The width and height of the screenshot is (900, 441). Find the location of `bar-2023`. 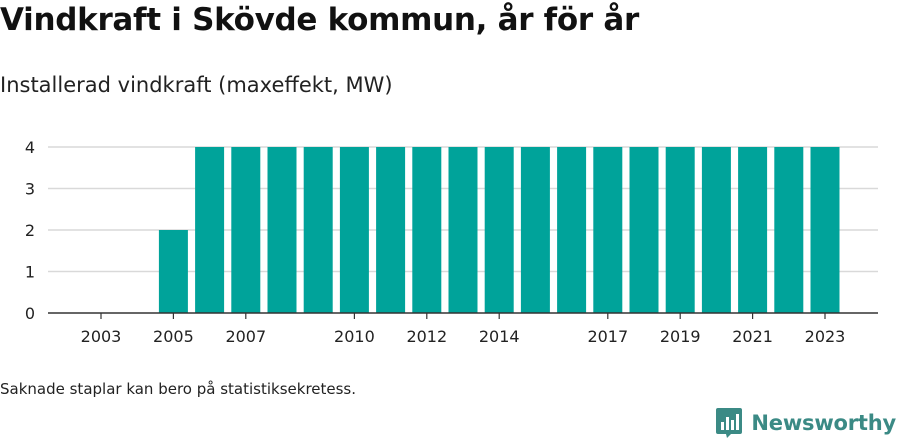

bar-2023 is located at coordinates (825, 230).